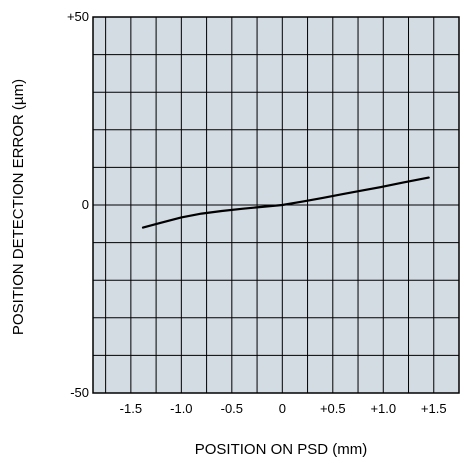 The height and width of the screenshot is (470, 470). I want to click on x-tick-label: 0, so click(282, 408).